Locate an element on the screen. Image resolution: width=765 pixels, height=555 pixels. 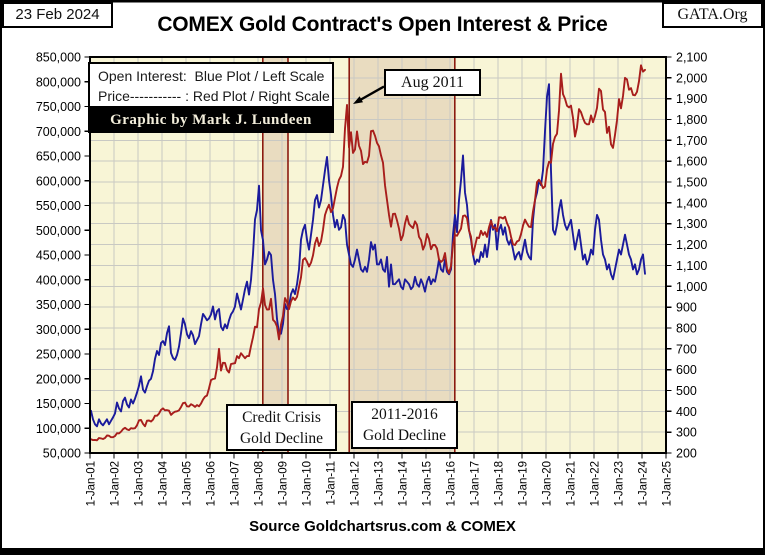
x-axis-label: 1-Jan-22 is located at coordinates (596, 483).